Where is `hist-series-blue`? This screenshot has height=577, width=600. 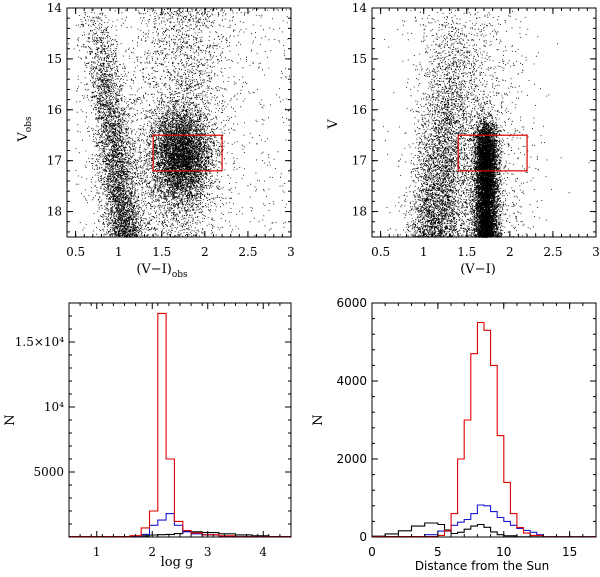
hist-series-blue is located at coordinates (484, 521).